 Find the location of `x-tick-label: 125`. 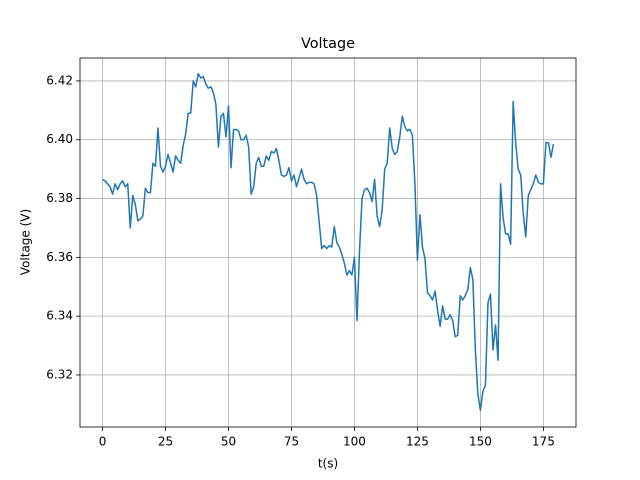

x-tick-label: 125 is located at coordinates (417, 442).